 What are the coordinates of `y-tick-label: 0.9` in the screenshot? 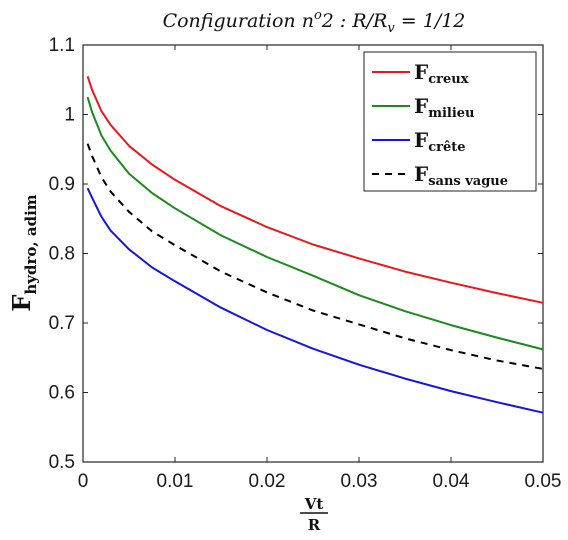 It's located at (62, 184).